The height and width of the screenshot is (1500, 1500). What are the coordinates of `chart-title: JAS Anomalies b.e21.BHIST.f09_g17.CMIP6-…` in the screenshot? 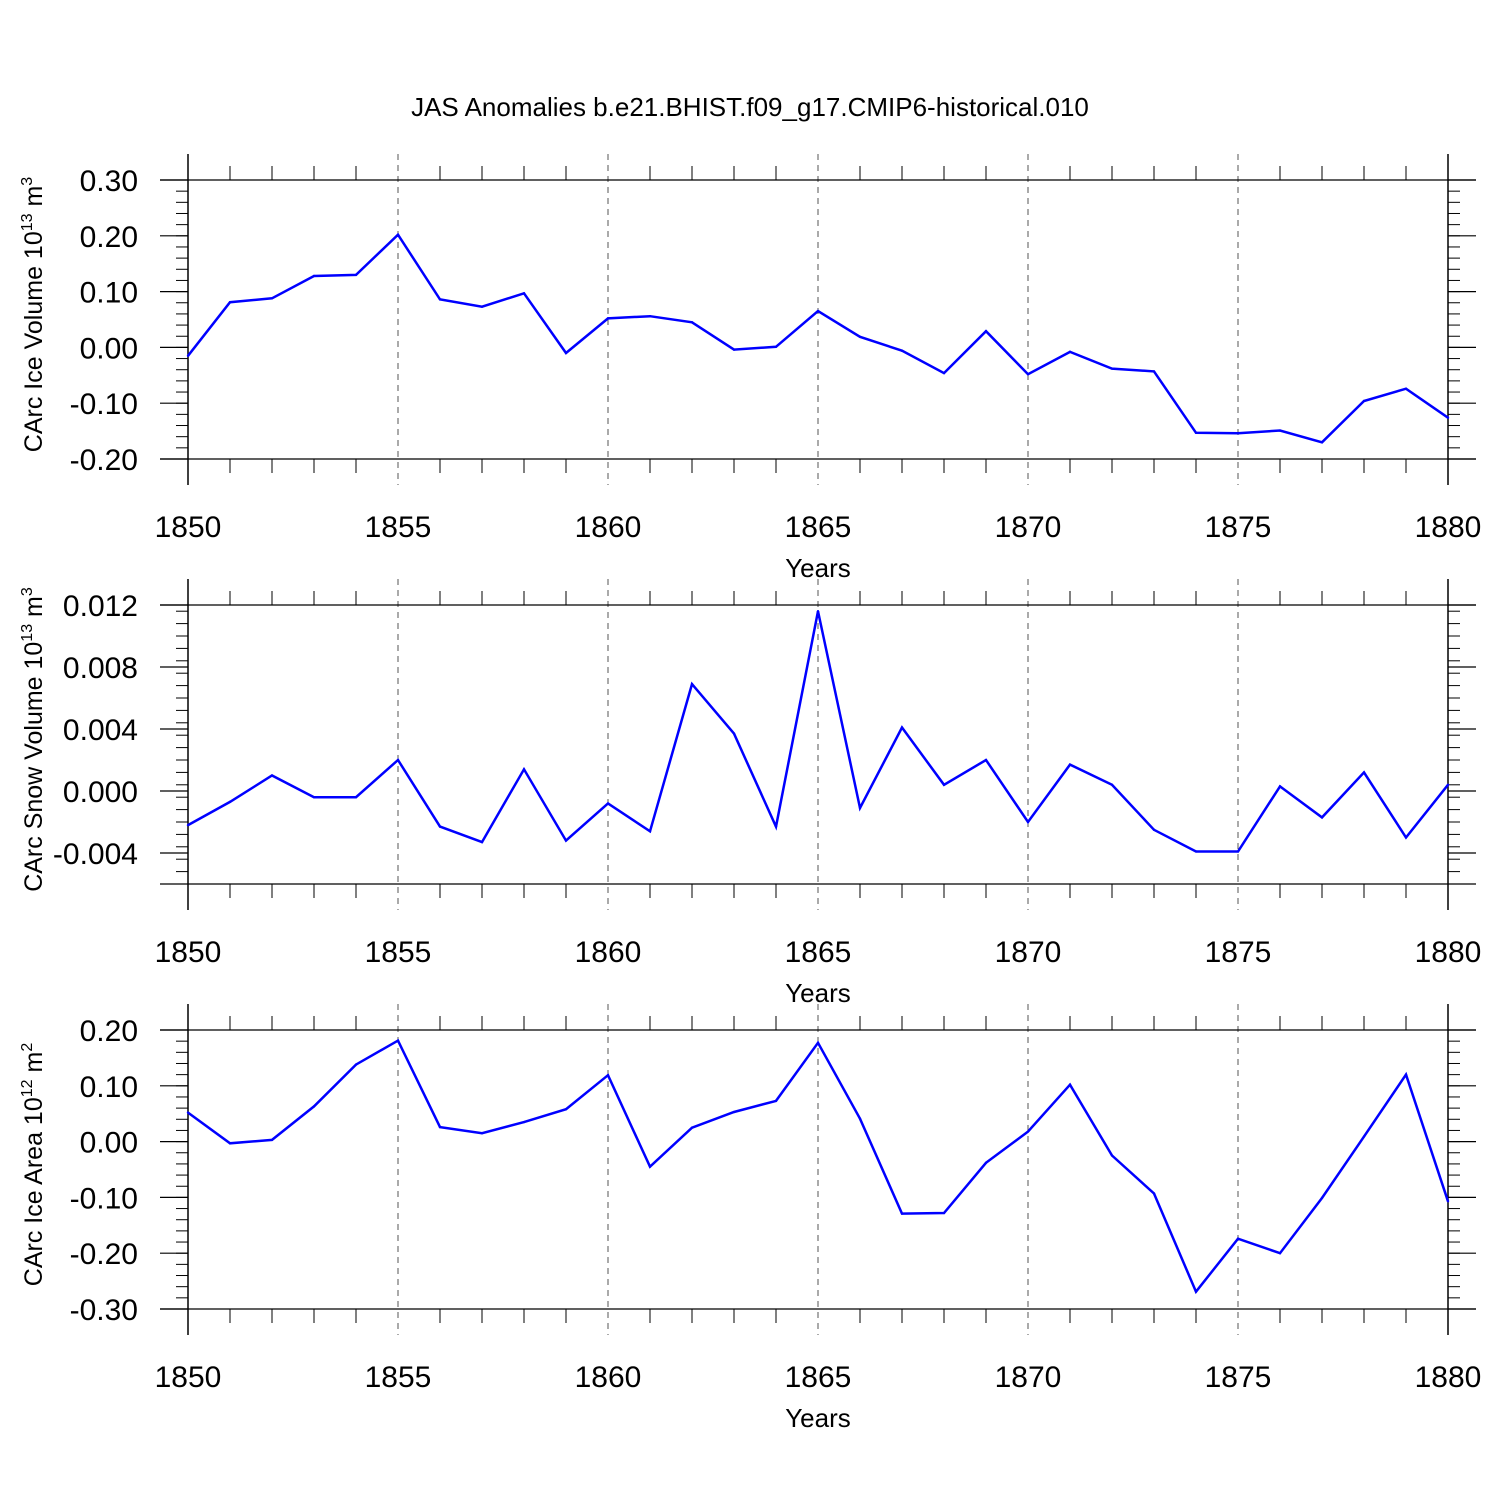 It's located at (750, 107).